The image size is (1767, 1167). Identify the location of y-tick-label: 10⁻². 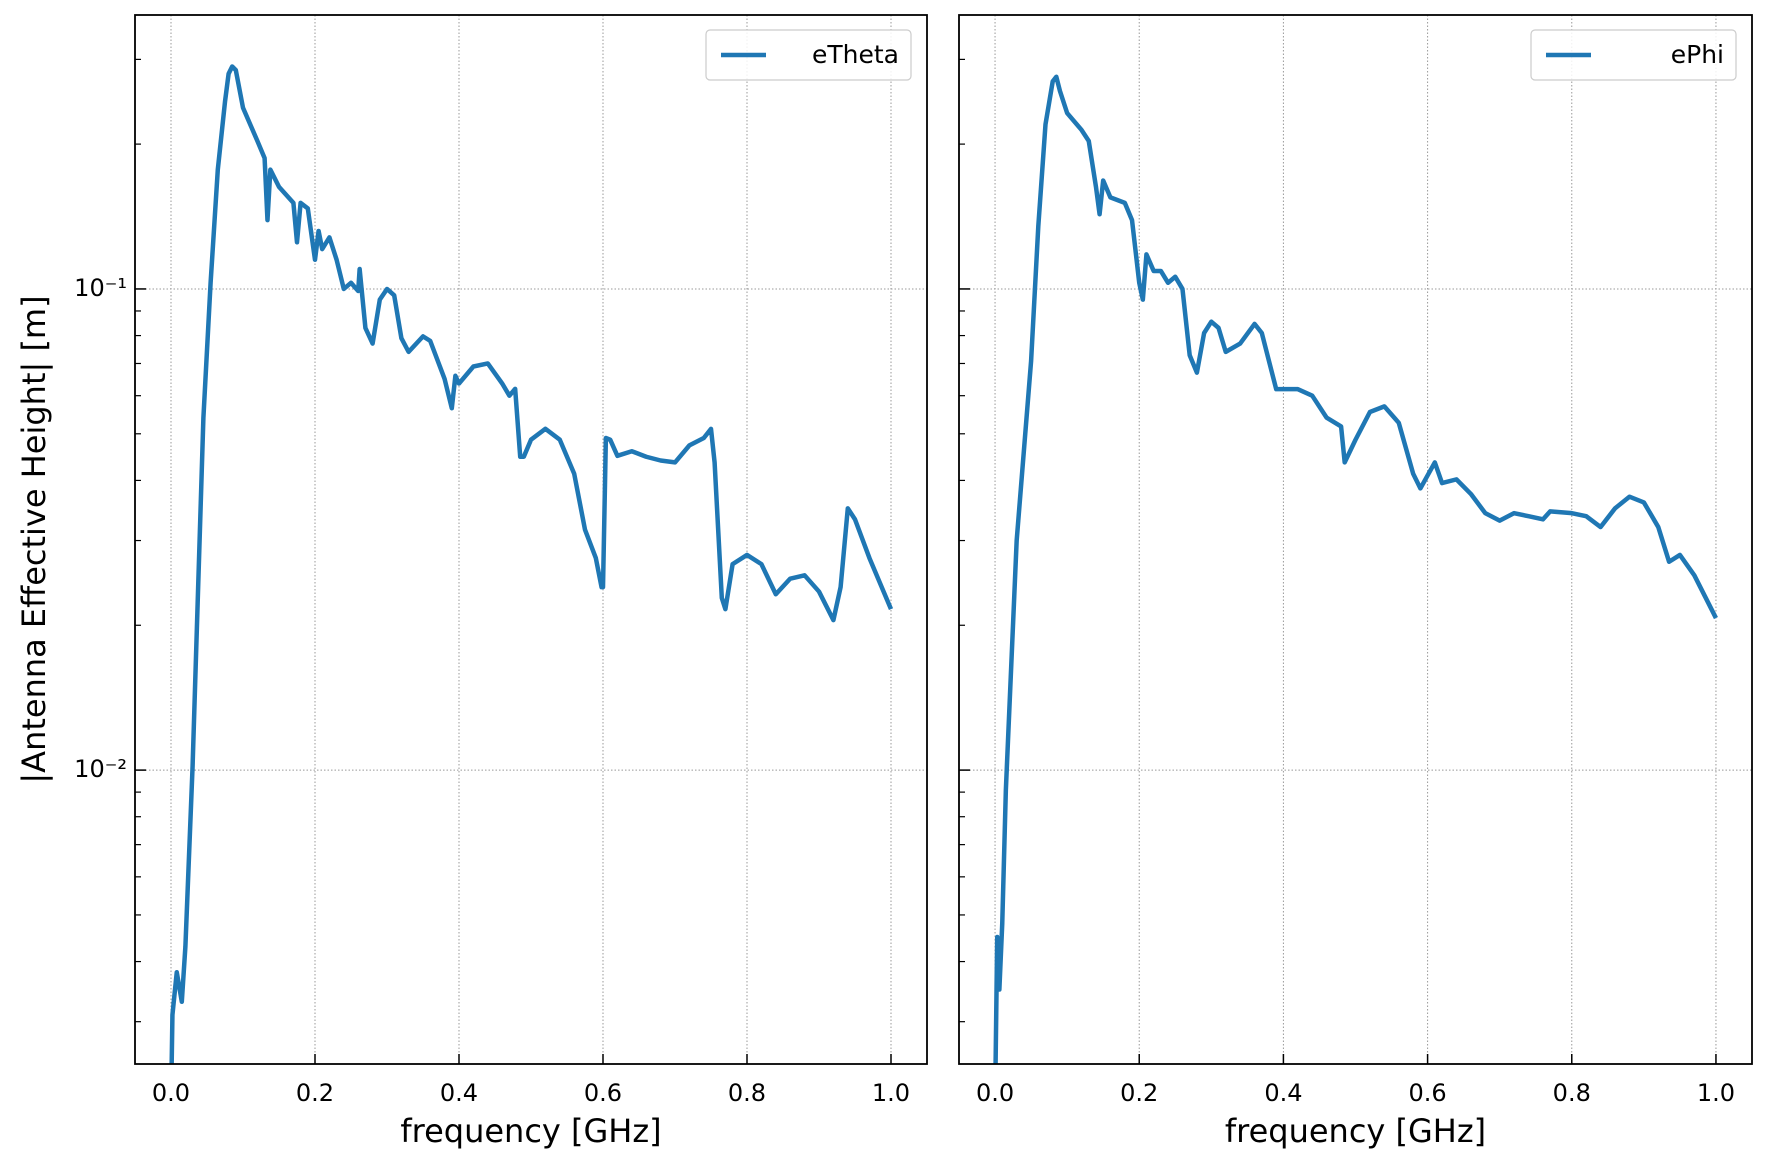
(100, 769).